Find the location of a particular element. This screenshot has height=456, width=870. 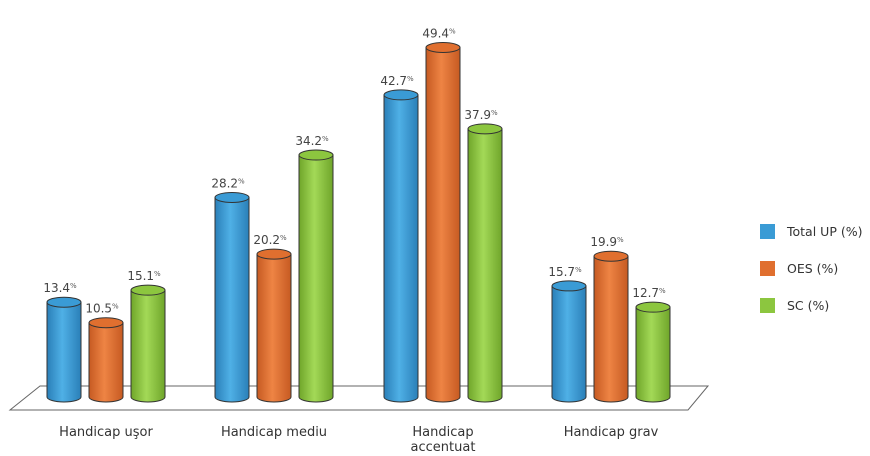

legend-label: SC (%) is located at coordinates (808, 305).